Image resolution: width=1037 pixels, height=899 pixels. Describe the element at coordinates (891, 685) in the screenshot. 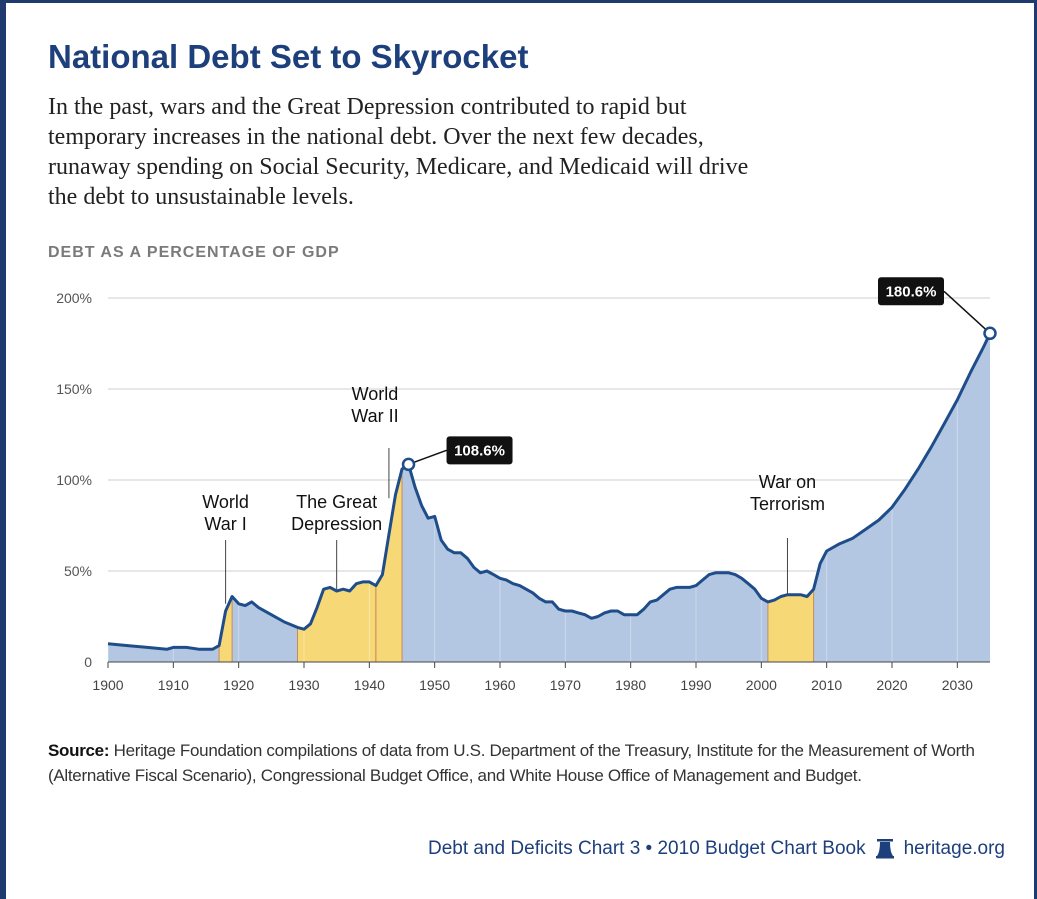

I see `x-tick-label: 2020` at that location.